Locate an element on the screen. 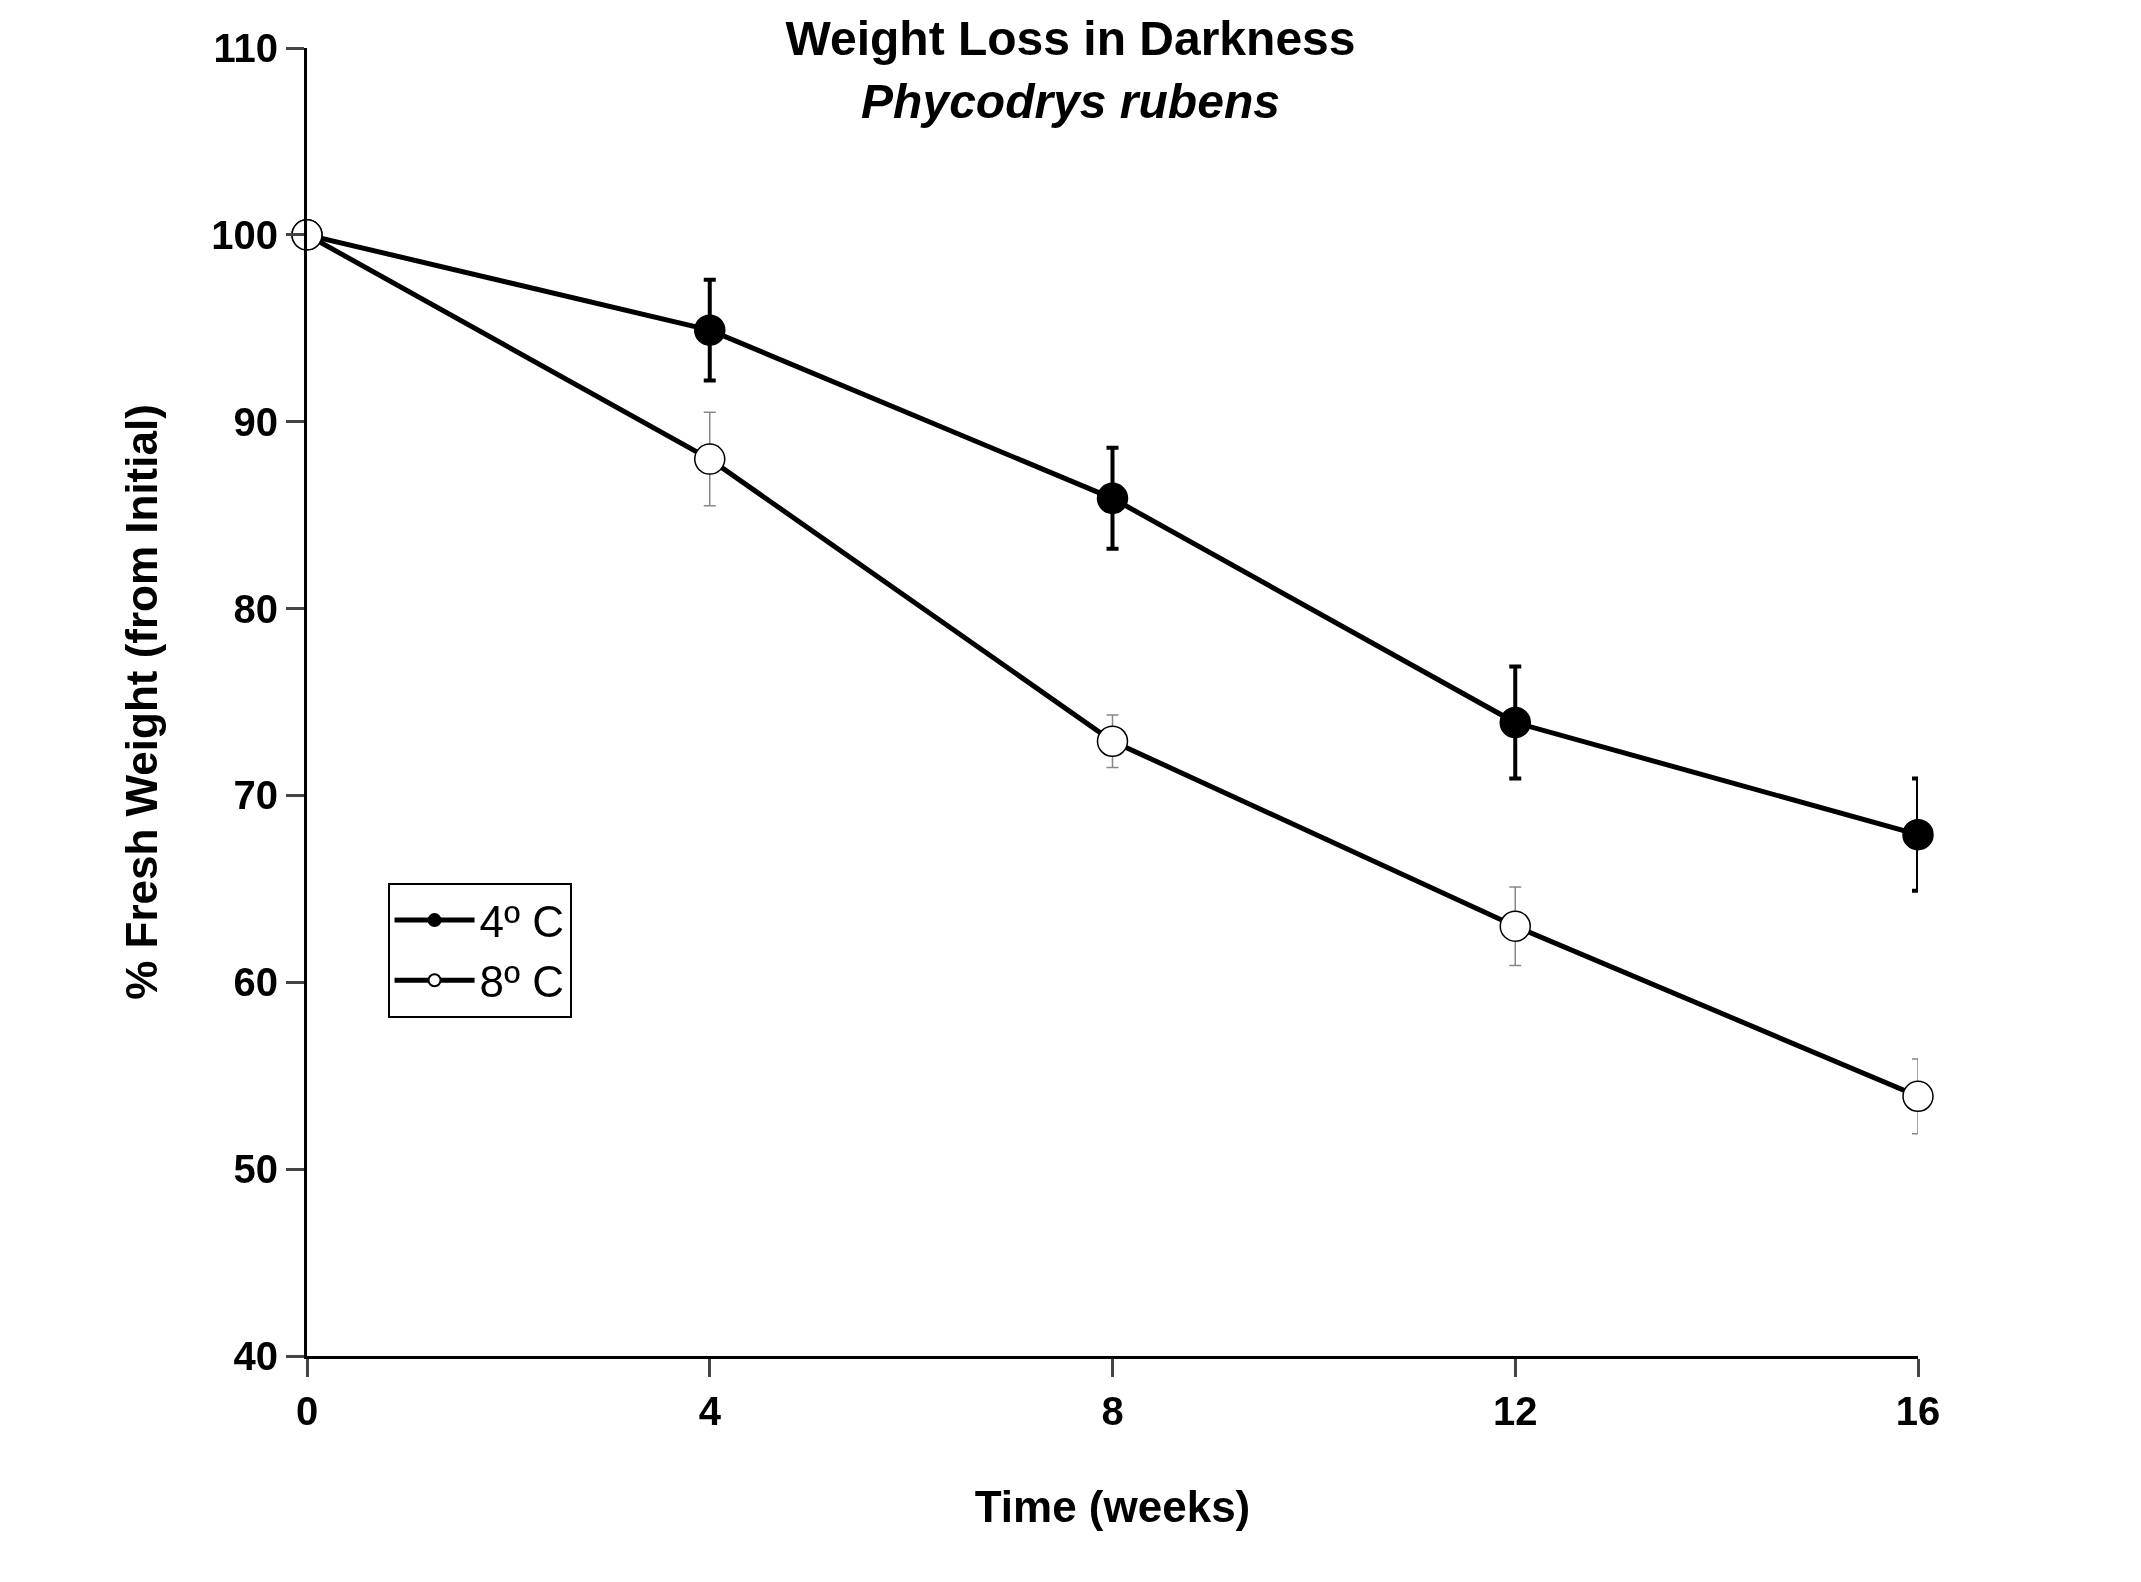  x-tick-label: 0 is located at coordinates (307, 1411).